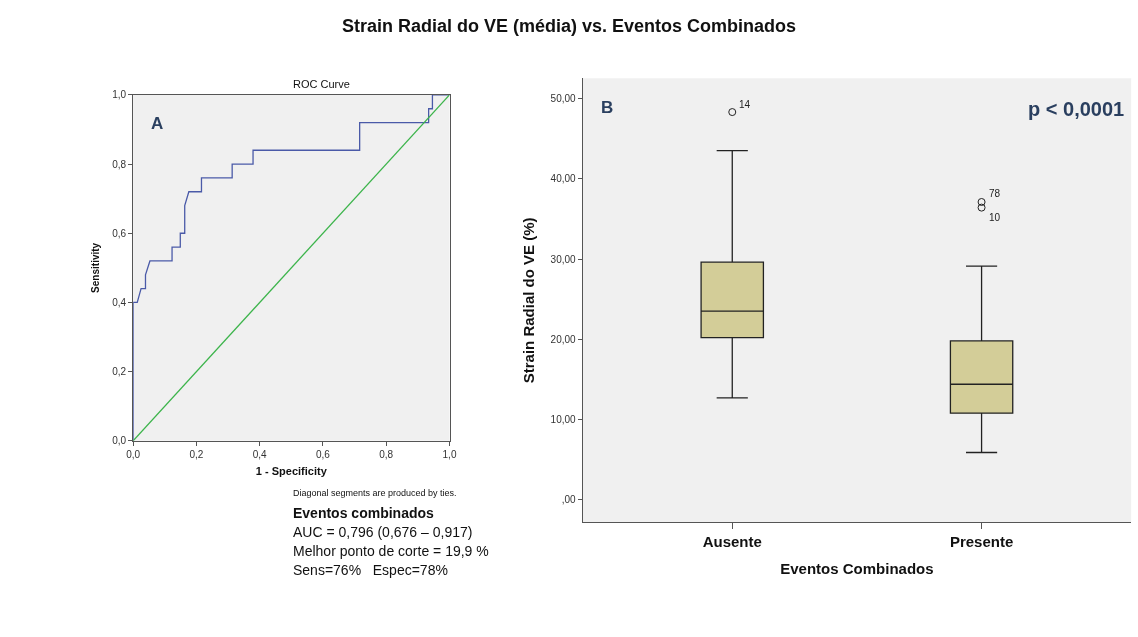 The height and width of the screenshot is (637, 1138). I want to click on x-tick-label: Ausente, so click(732, 542).